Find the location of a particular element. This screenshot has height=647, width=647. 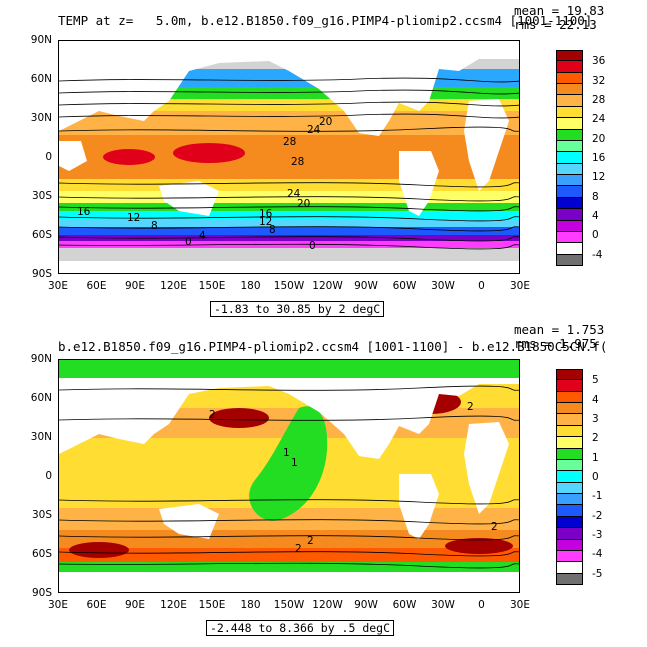

x-tick-label: 150E is located at coordinates (212, 286).